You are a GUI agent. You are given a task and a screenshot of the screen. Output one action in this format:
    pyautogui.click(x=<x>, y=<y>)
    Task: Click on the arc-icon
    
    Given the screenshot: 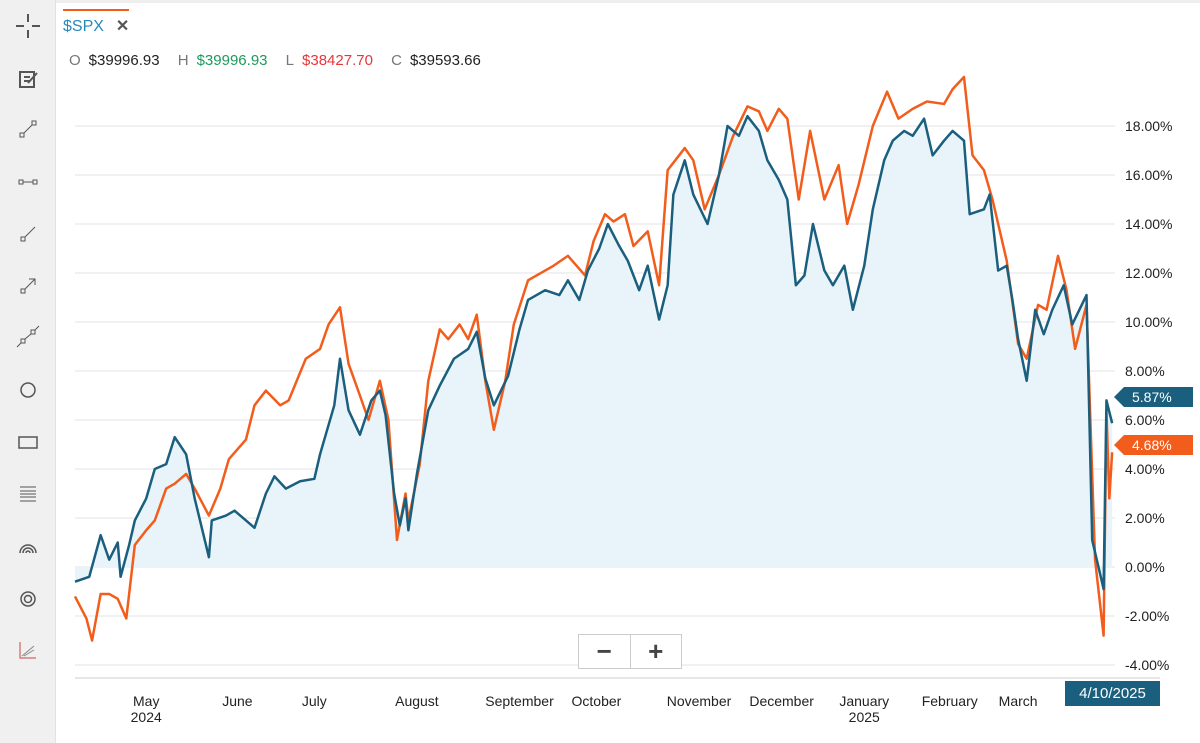 What is the action you would take?
    pyautogui.click(x=28, y=547)
    